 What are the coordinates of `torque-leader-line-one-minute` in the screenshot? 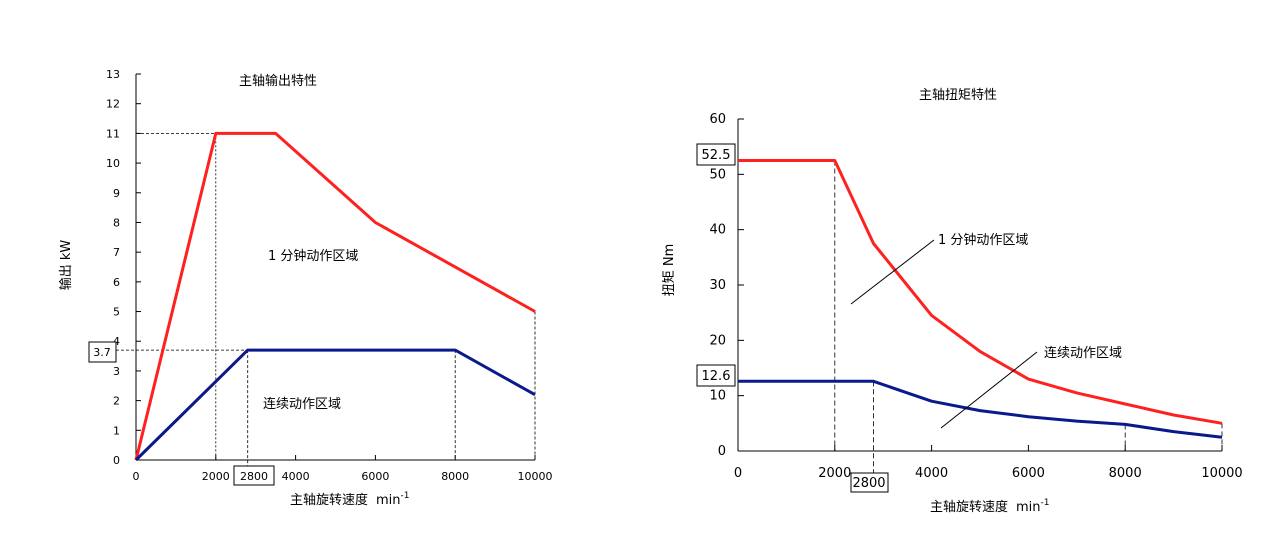 It's located at (892, 272).